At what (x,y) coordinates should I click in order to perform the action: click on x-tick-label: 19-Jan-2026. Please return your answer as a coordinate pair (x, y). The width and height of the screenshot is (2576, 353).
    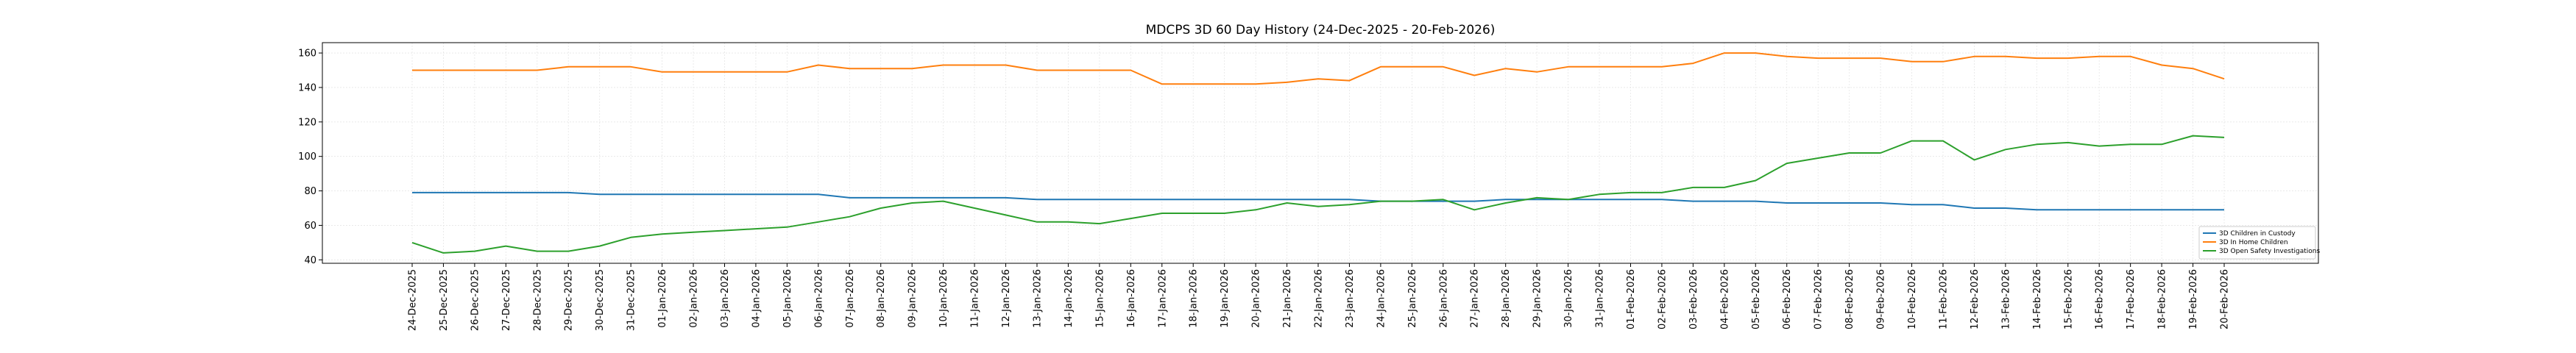
    Looking at the image, I should click on (1225, 298).